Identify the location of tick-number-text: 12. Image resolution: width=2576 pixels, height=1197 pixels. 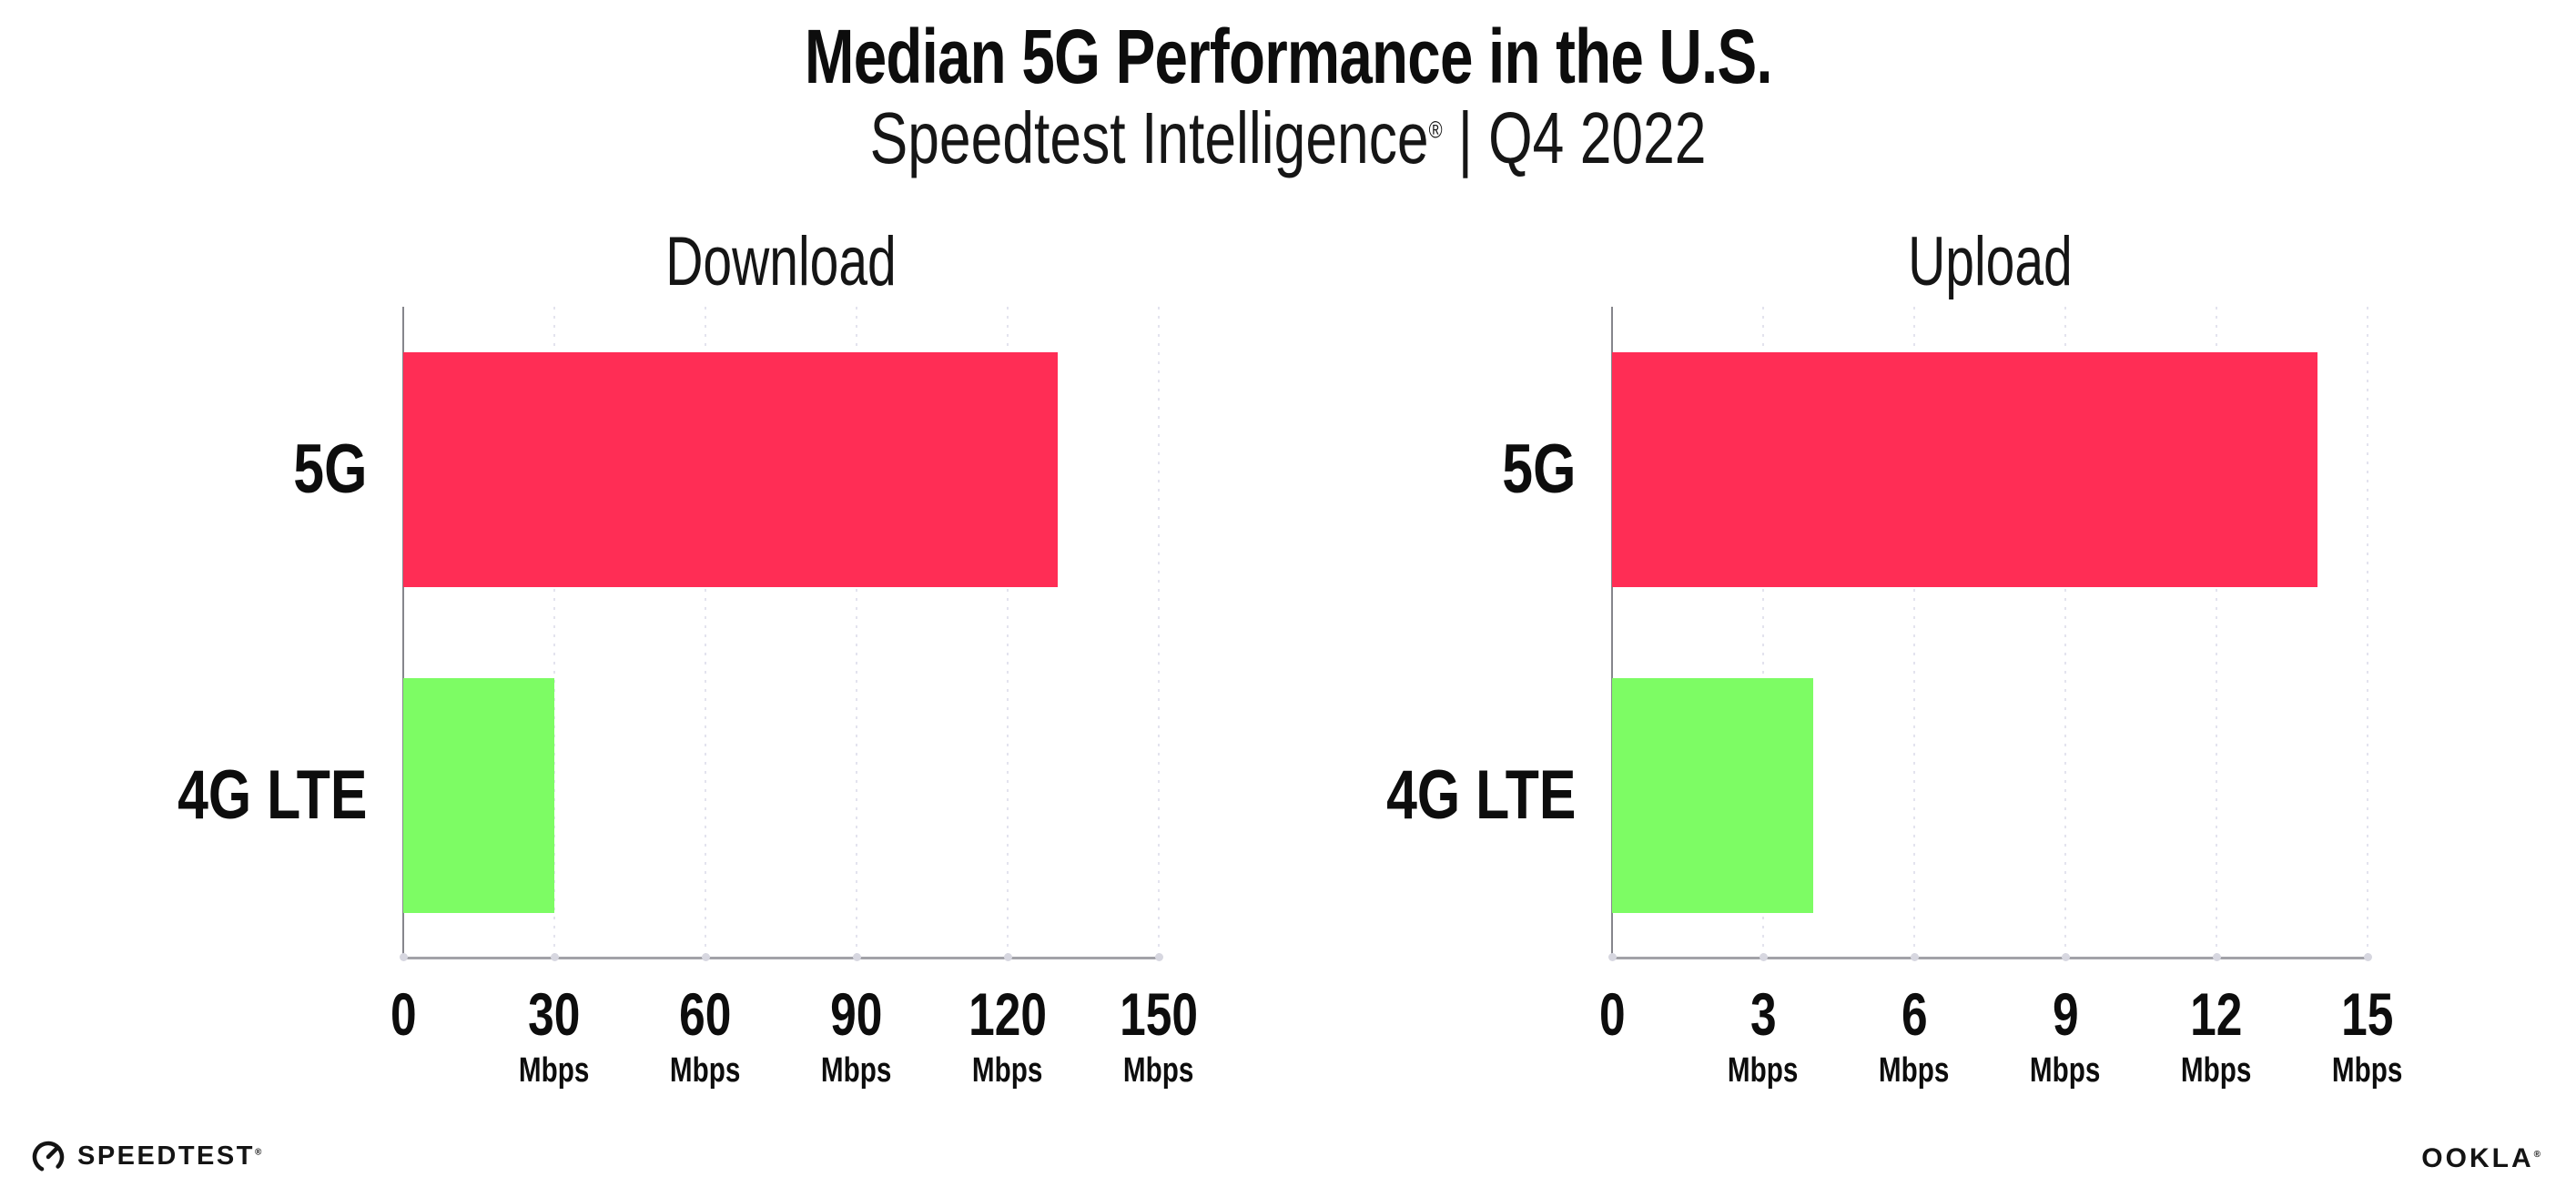
(2216, 1014).